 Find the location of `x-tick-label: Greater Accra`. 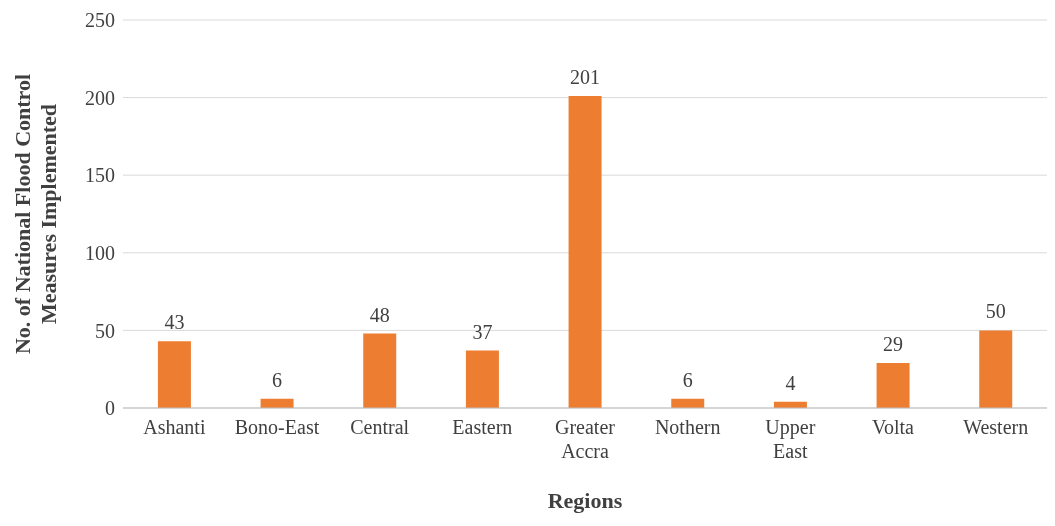

x-tick-label: Greater Accra is located at coordinates (585, 439).